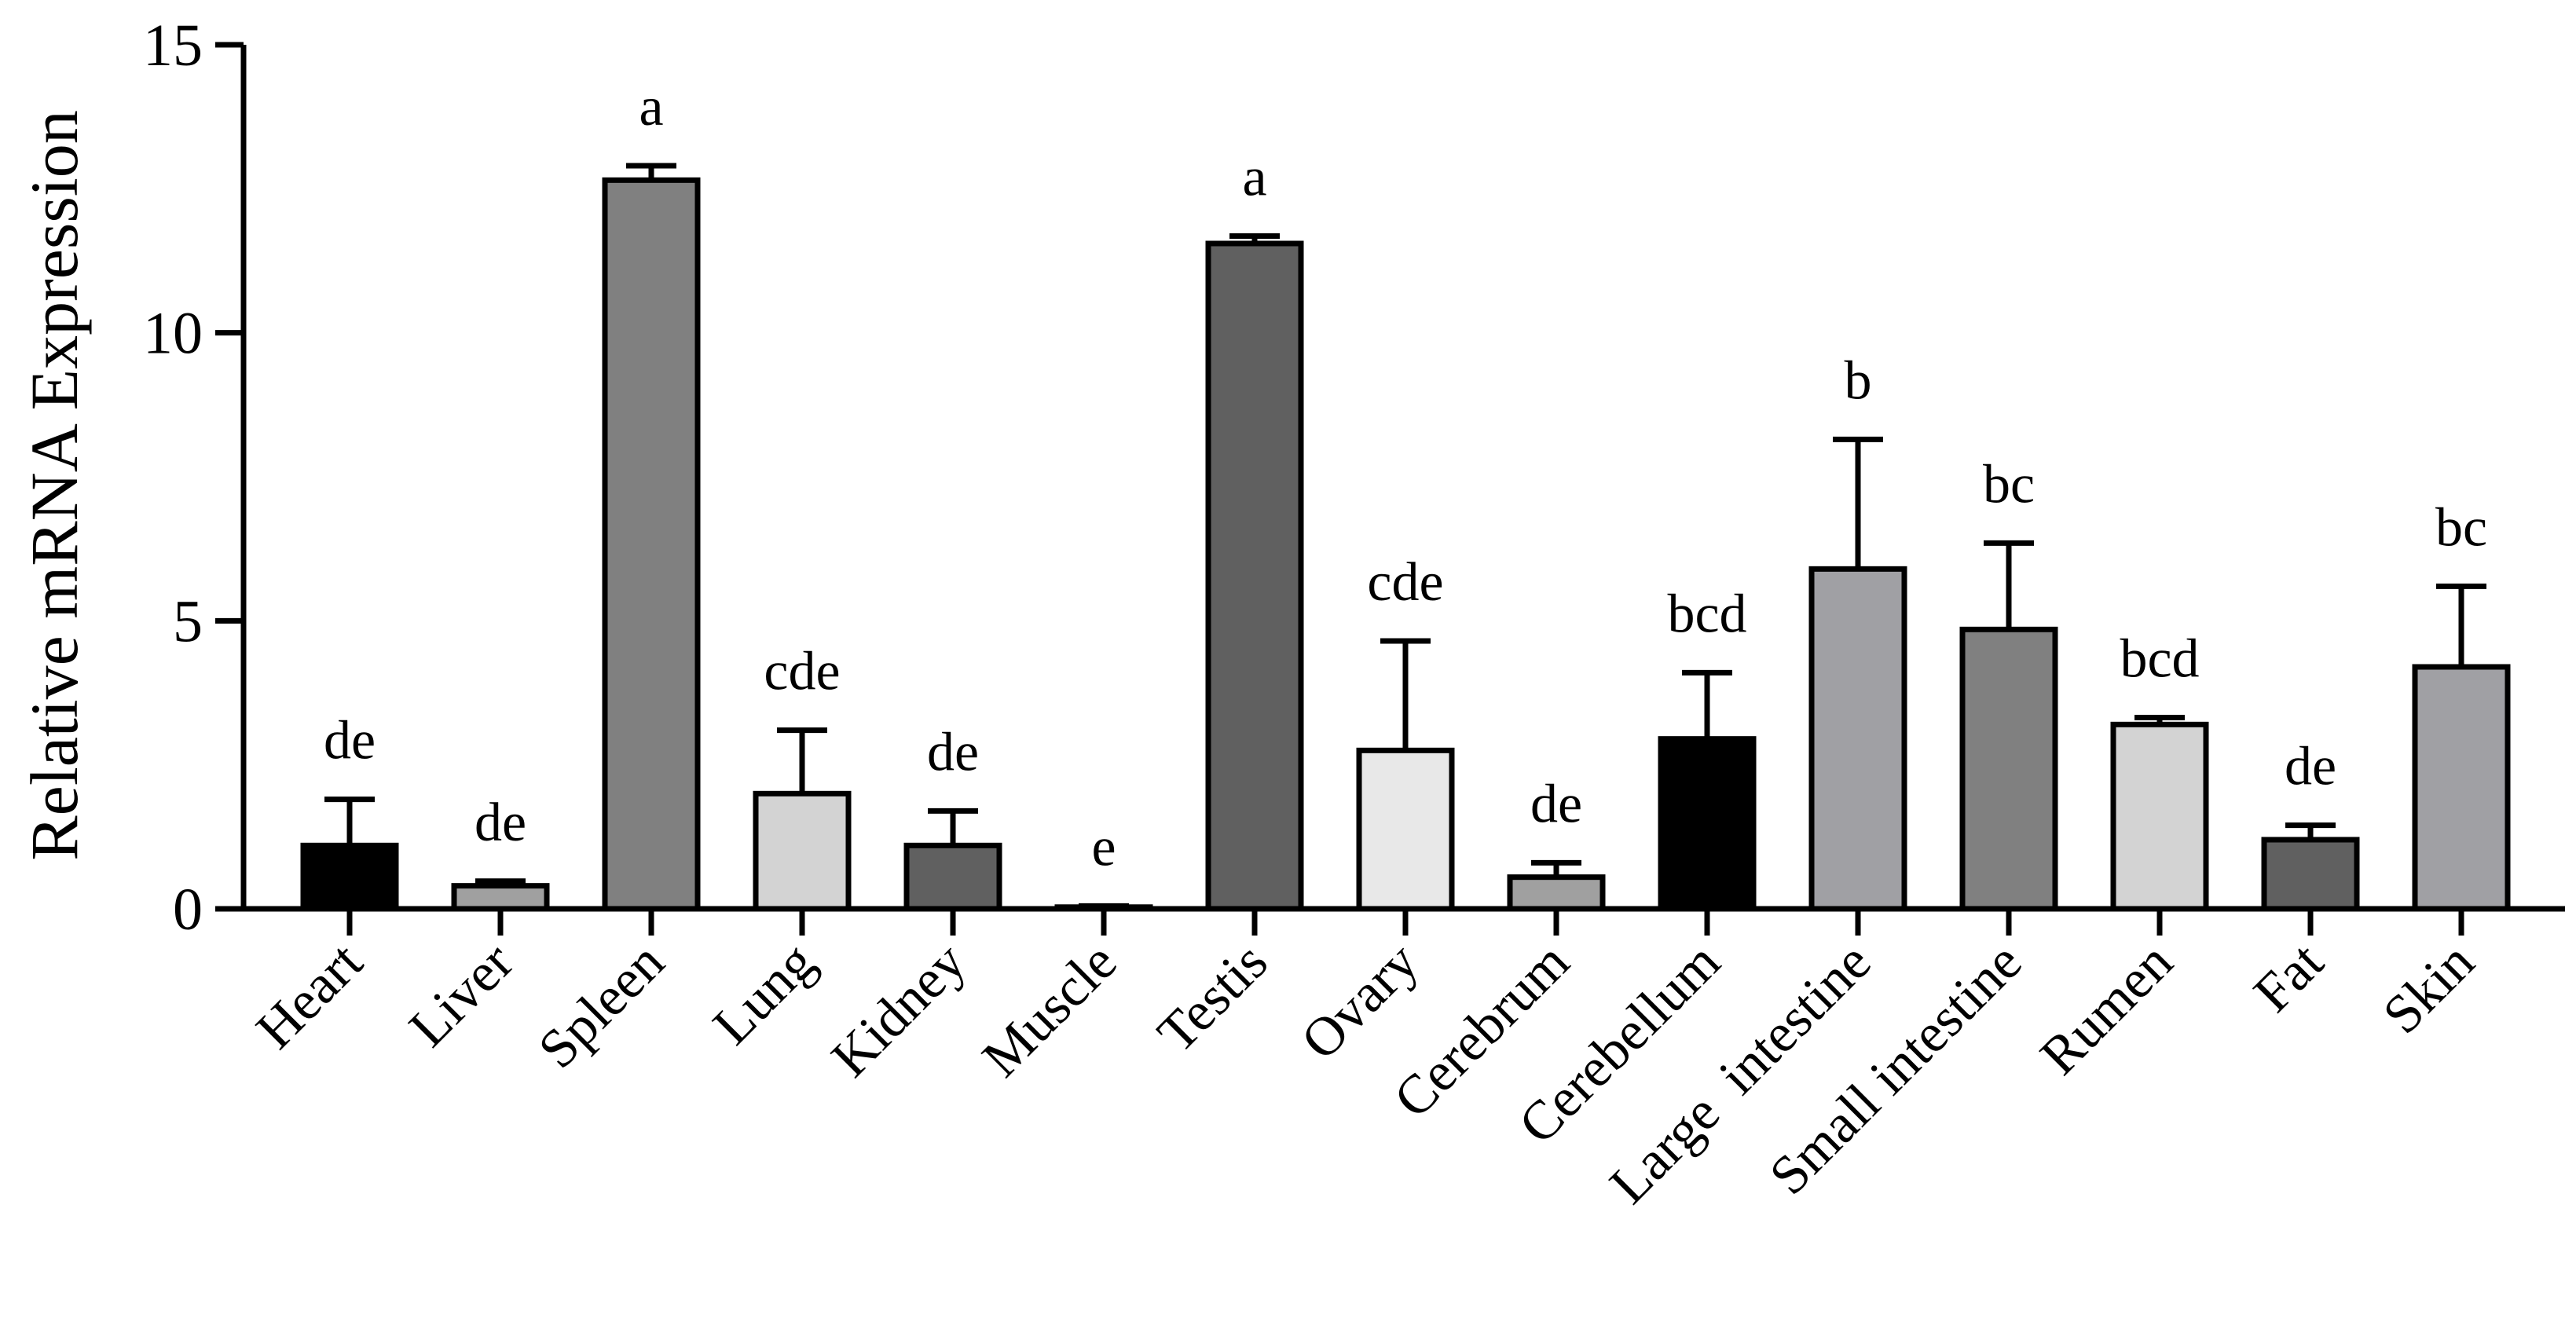  What do you see at coordinates (462, 995) in the screenshot?
I see `category-label: Liver` at bounding box center [462, 995].